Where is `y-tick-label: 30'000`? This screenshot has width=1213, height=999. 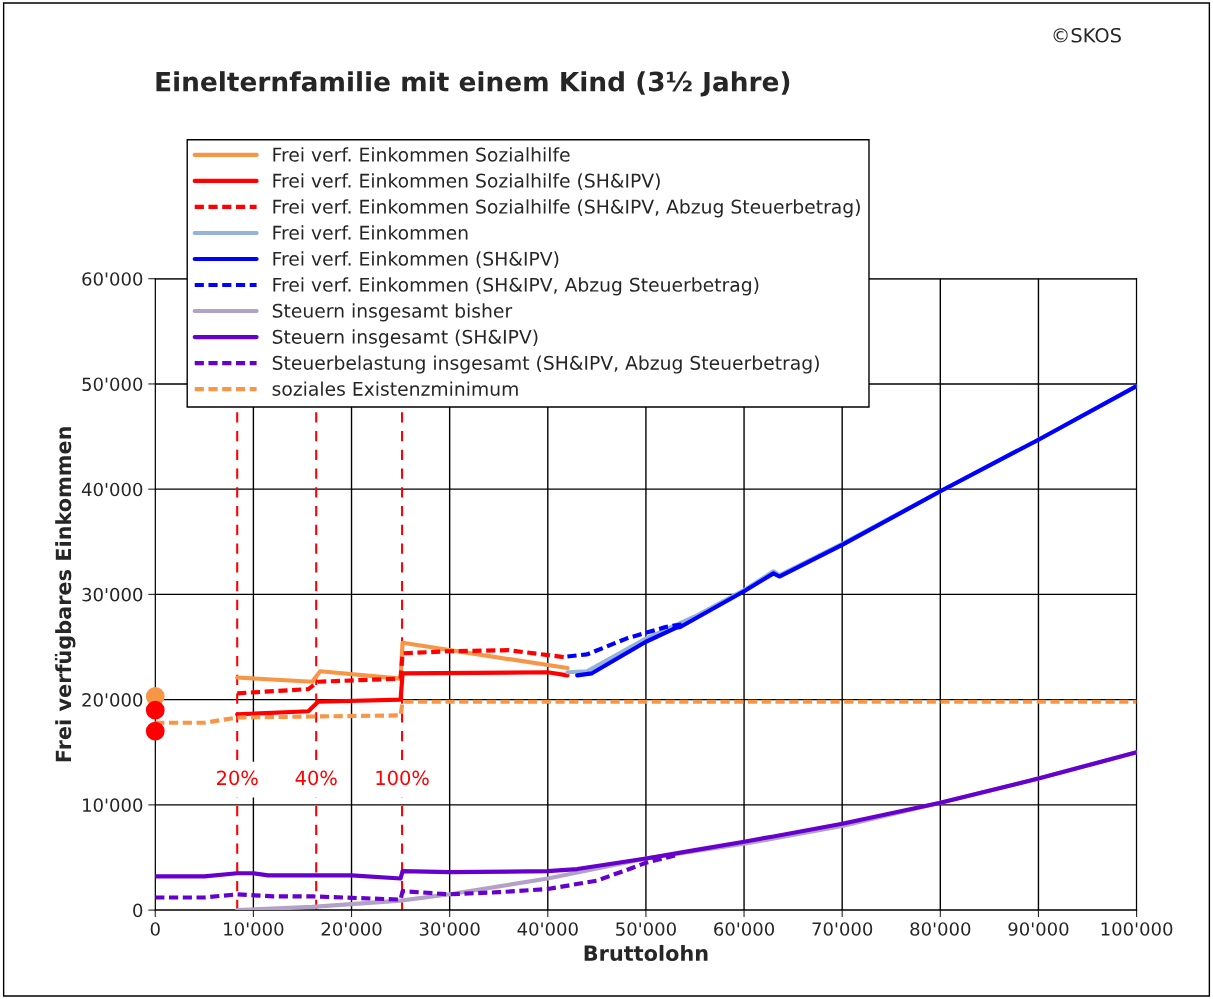
y-tick-label: 30'000 is located at coordinates (112, 594).